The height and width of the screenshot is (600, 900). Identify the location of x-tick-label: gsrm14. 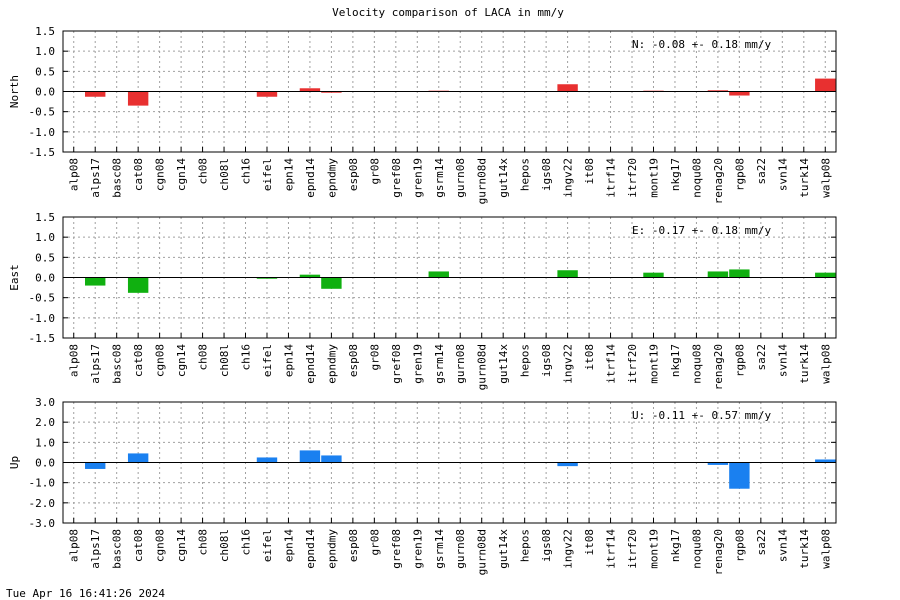
(439, 178).